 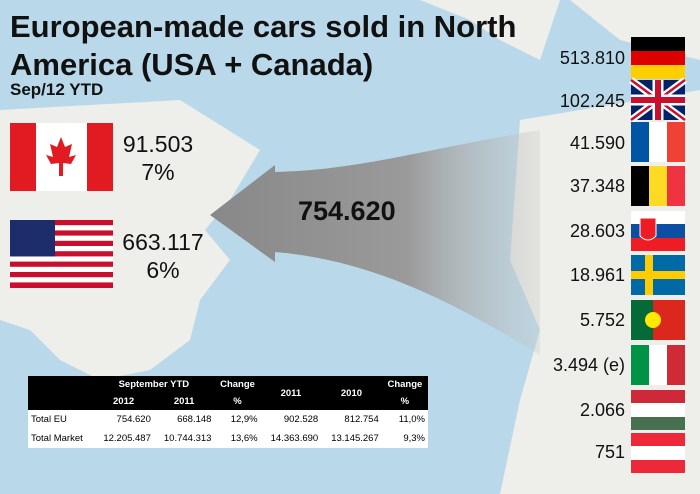 I want to click on flag-italy, so click(x=658, y=365).